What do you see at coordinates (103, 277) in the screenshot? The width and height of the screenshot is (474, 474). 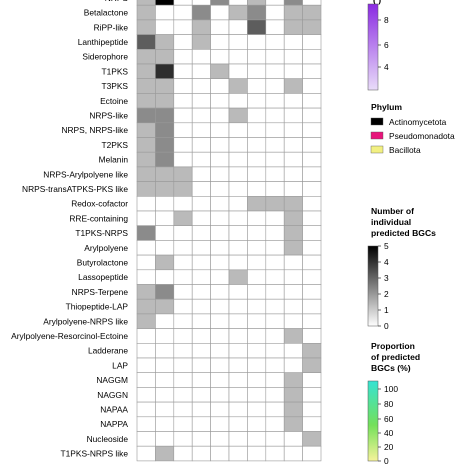 I see `row-label: Lassopeptide` at bounding box center [103, 277].